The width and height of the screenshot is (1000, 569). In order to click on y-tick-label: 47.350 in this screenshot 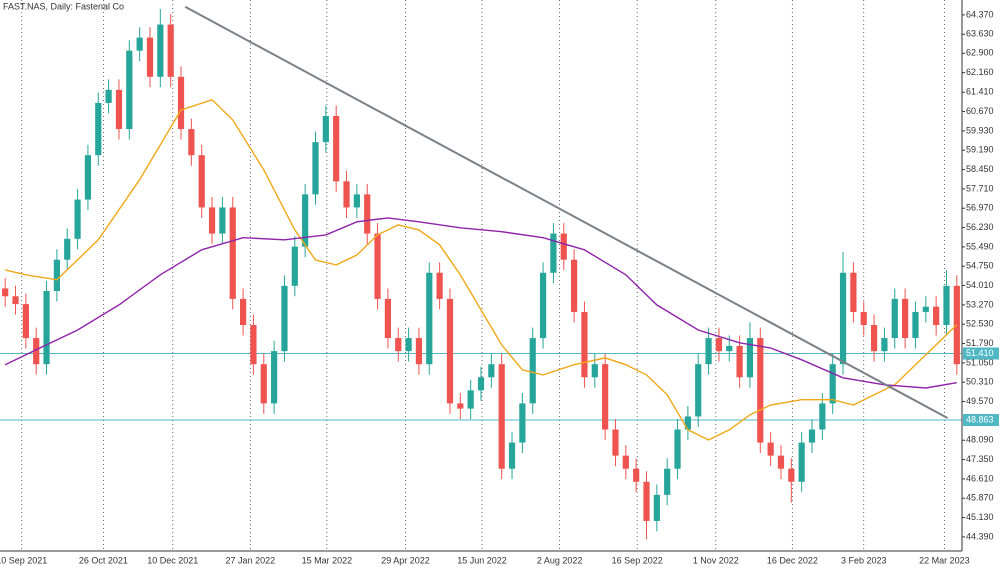, I will do `click(980, 459)`.